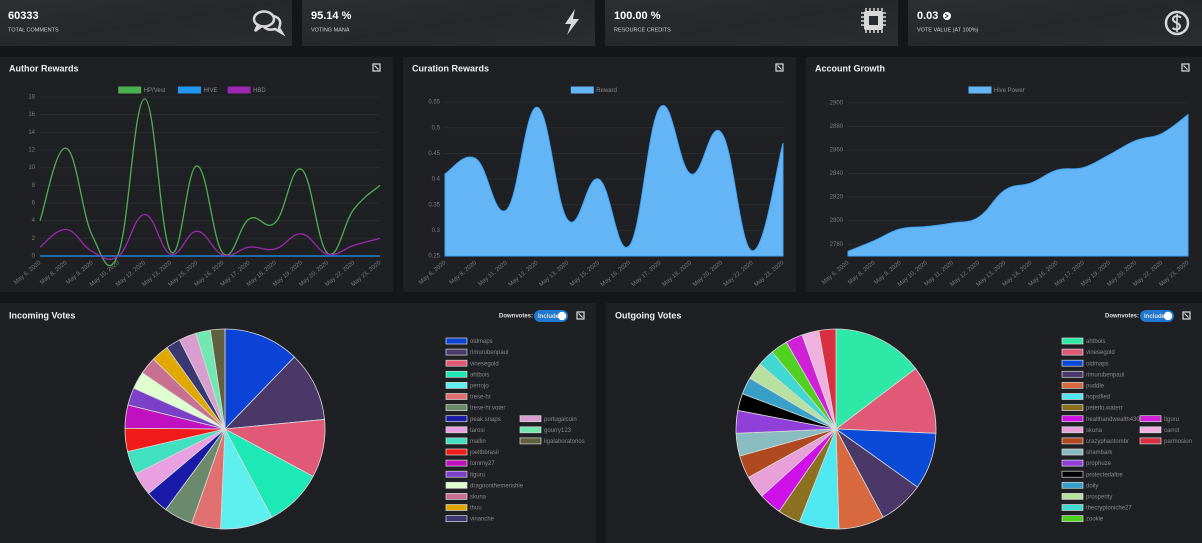 The image size is (1202, 543). What do you see at coordinates (1099, 497) in the screenshot?
I see `legend-label: prosperity` at bounding box center [1099, 497].